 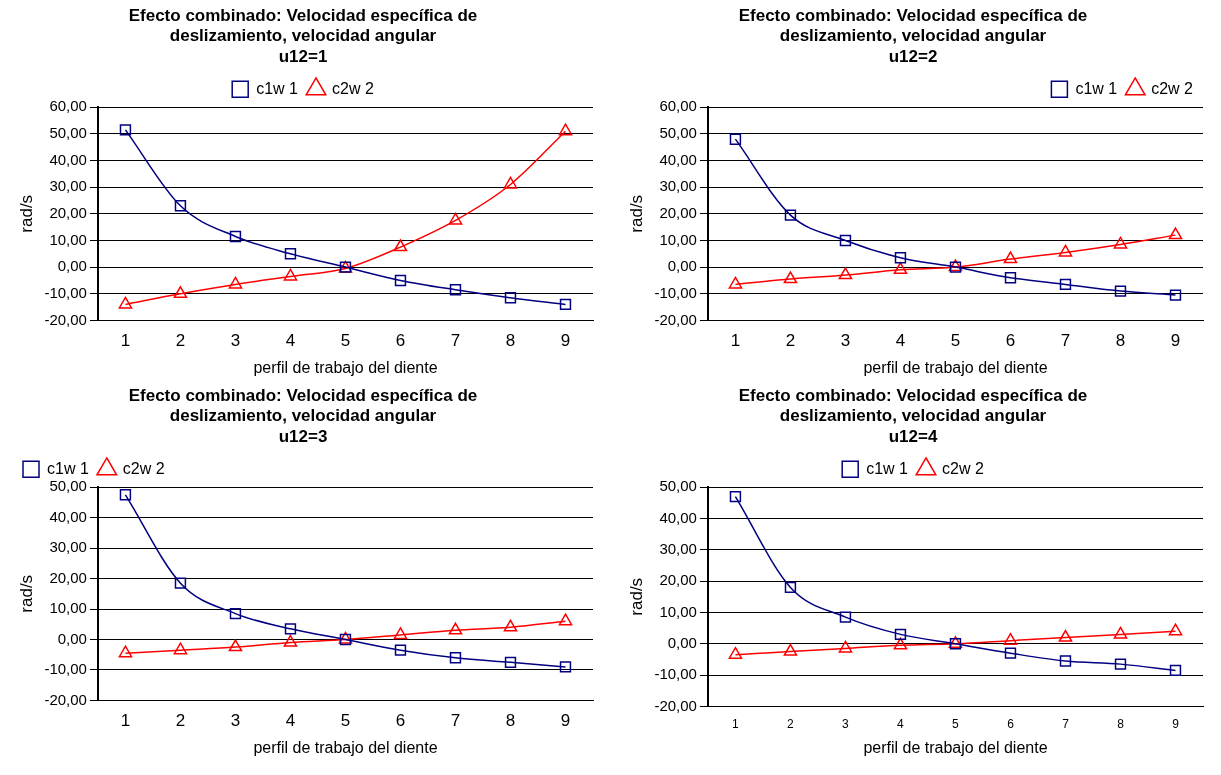 What do you see at coordinates (68, 186) in the screenshot?
I see `y-tick-label: 30,00` at bounding box center [68, 186].